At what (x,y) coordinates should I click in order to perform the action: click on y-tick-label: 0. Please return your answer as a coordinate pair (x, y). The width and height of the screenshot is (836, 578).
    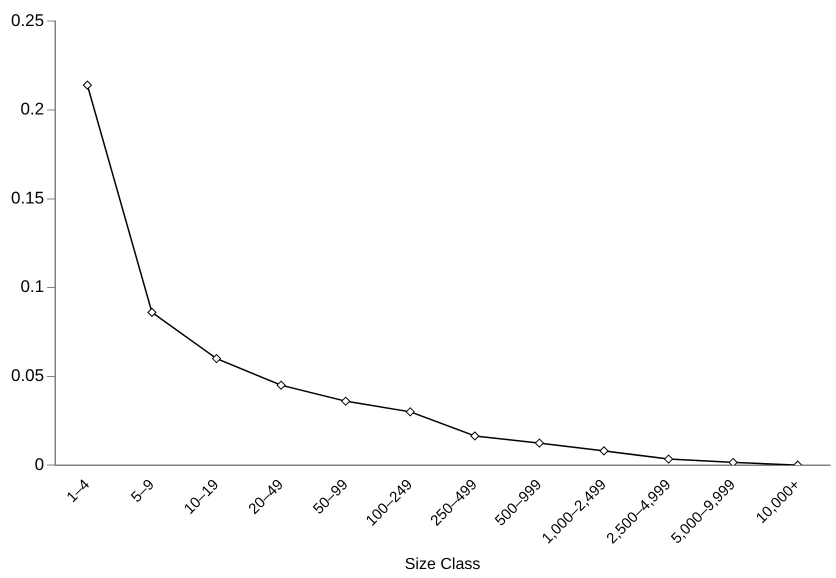
    Looking at the image, I should click on (39, 464).